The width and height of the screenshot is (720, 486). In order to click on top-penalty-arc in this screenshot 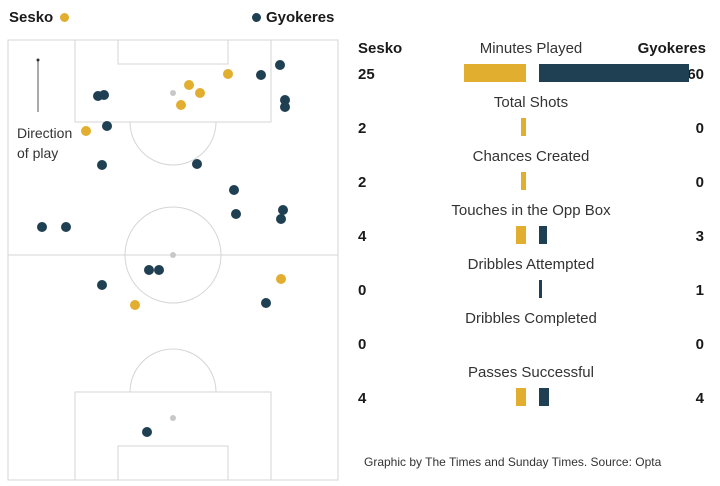, I will do `click(173, 143)`.